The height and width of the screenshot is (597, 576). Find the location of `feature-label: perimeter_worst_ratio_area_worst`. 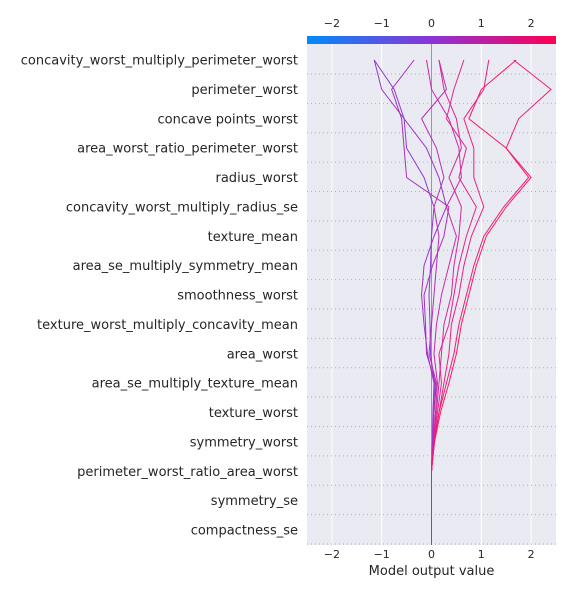

feature-label: perimeter_worst_ratio_area_worst is located at coordinates (187, 472).